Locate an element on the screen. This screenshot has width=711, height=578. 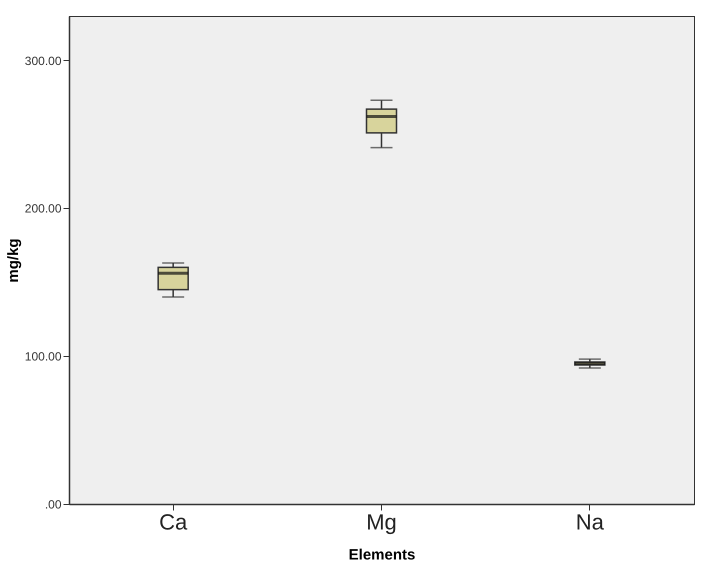
y-tick-label: 300.00 is located at coordinates (43, 61).